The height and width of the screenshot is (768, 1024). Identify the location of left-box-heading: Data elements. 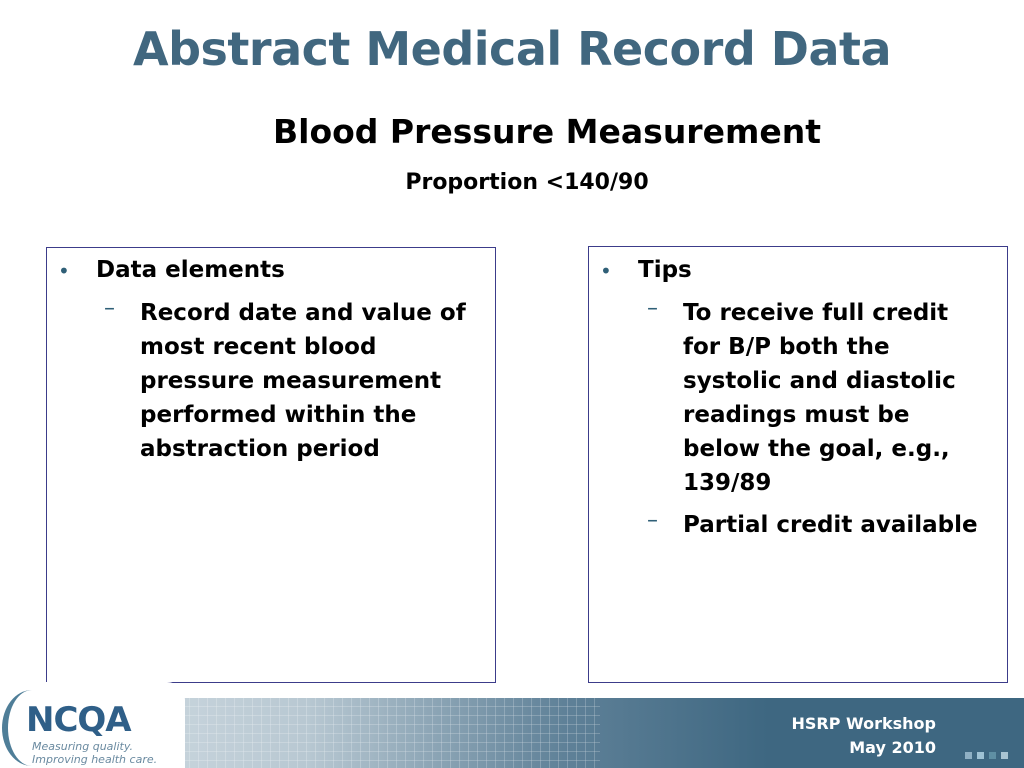
(190, 270).